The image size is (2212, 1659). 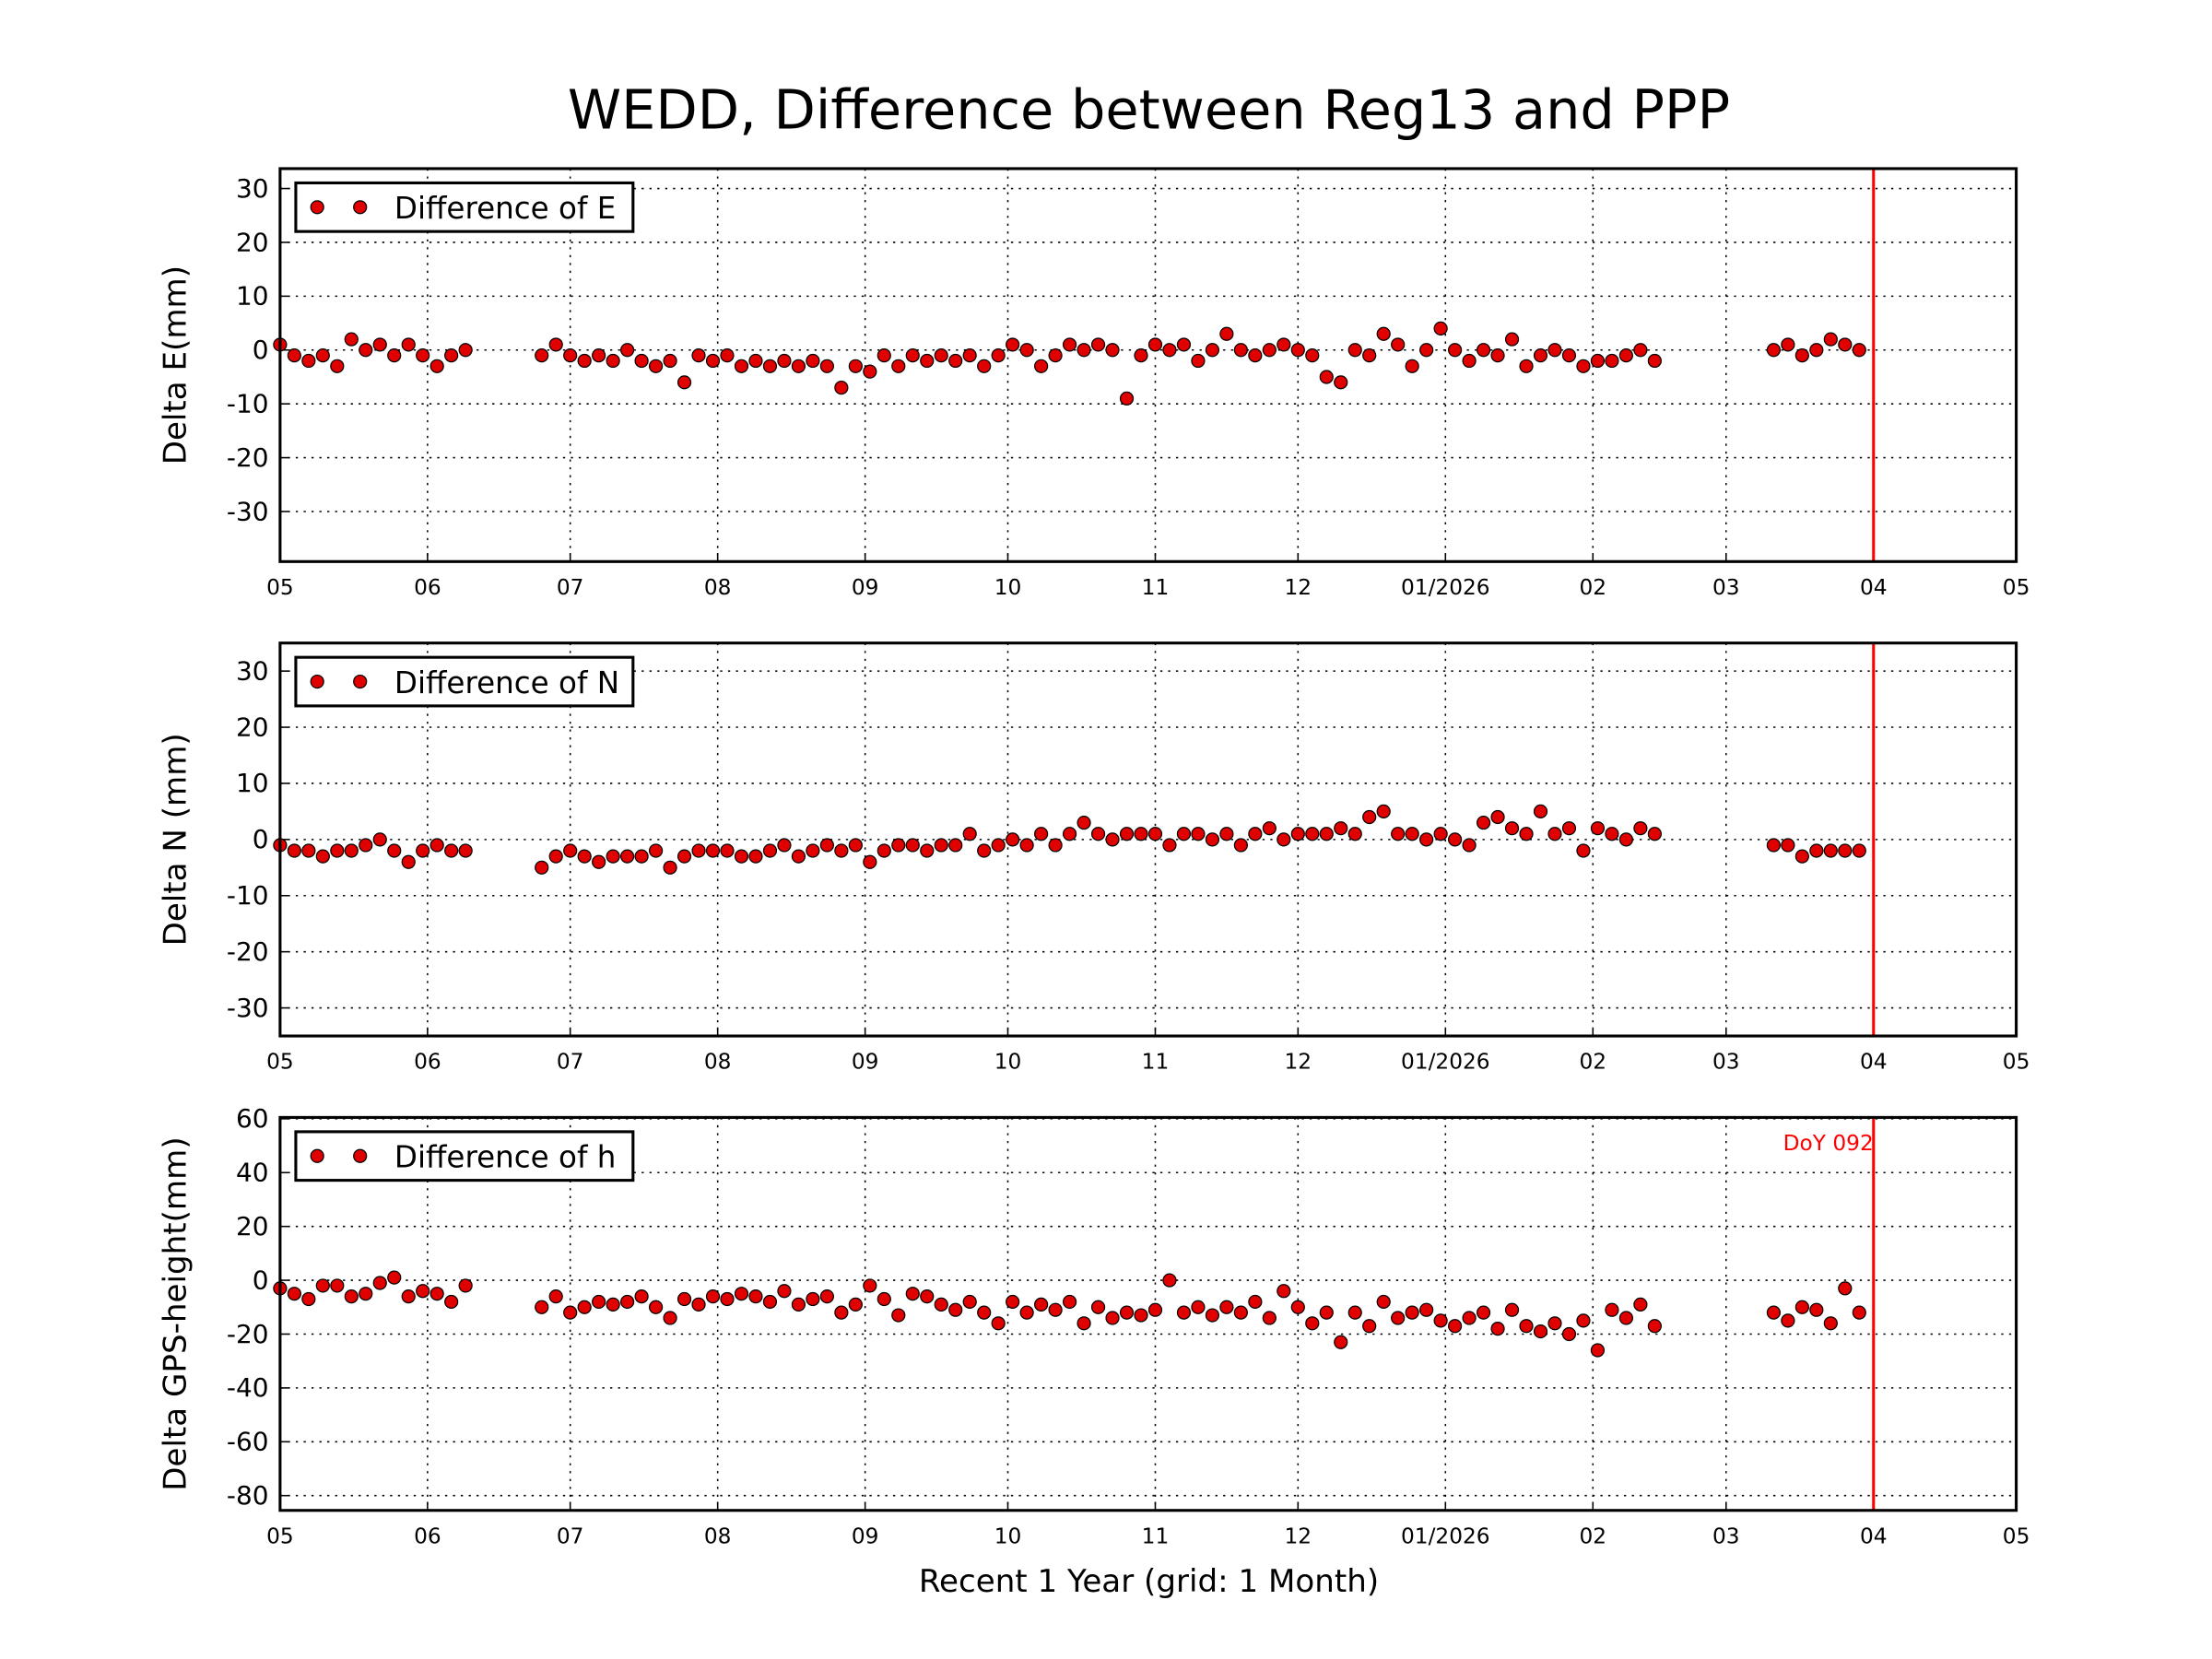 I want to click on x-axis-label: Recent 1 Year (grid: 1 Month), so click(x=1149, y=1581).